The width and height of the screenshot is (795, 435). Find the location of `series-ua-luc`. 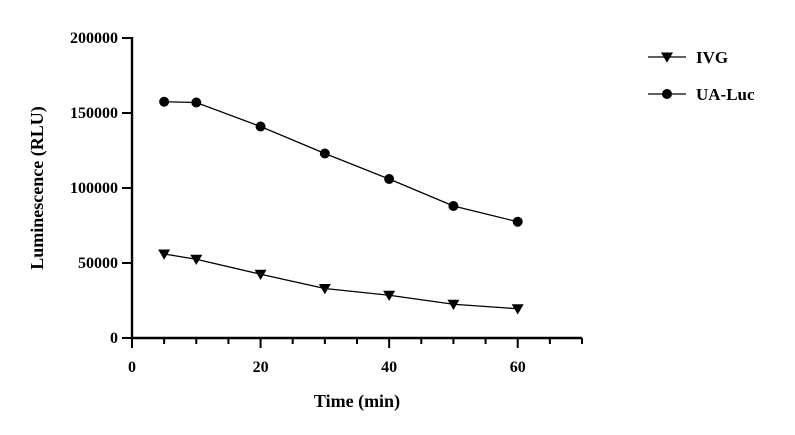

series-ua-luc is located at coordinates (341, 161).